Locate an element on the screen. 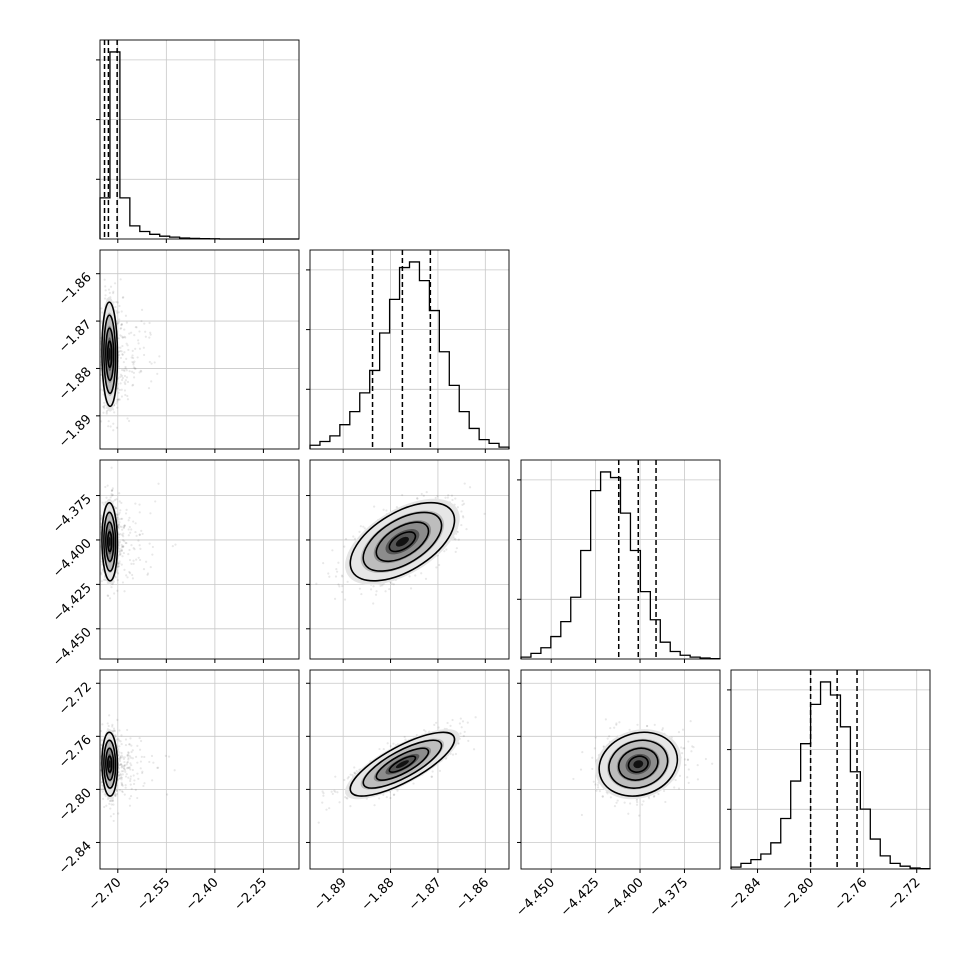 The image size is (970, 970). y-tick-label: −1.88 is located at coordinates (75, 384).